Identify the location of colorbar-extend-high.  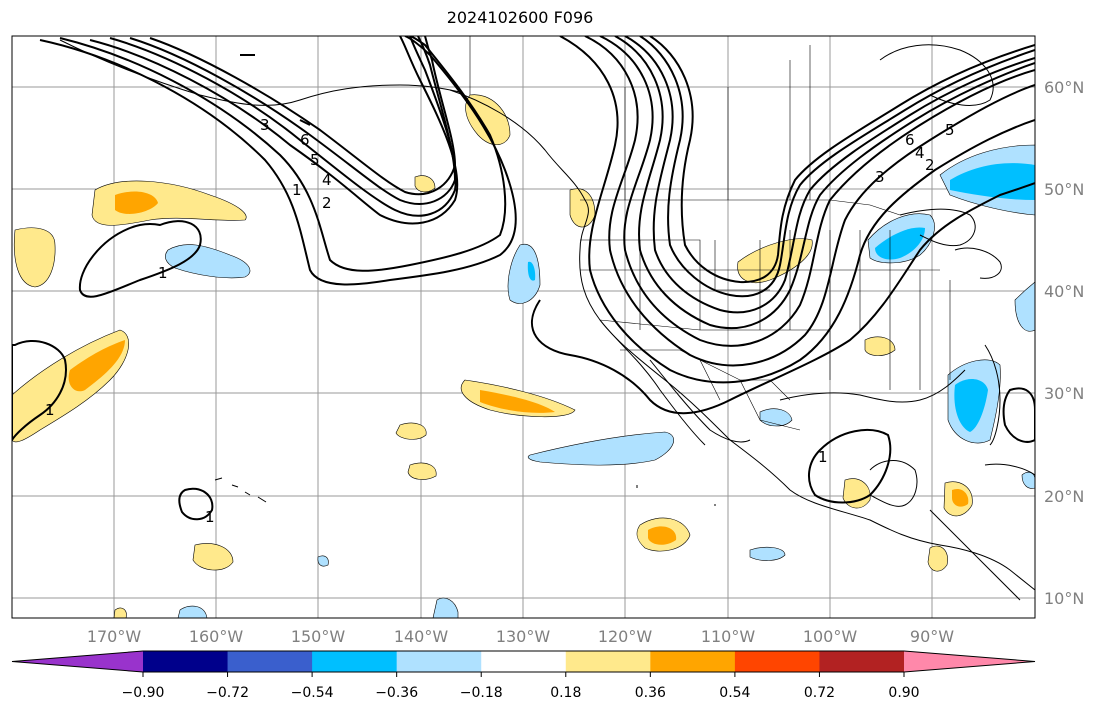
(969, 661).